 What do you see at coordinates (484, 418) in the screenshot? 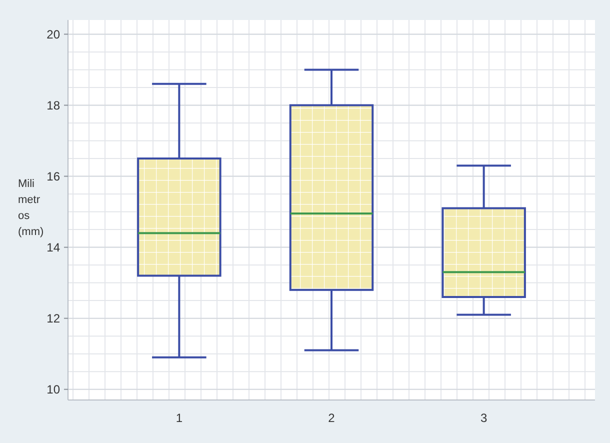
I see `x-tick-label: 3` at bounding box center [484, 418].